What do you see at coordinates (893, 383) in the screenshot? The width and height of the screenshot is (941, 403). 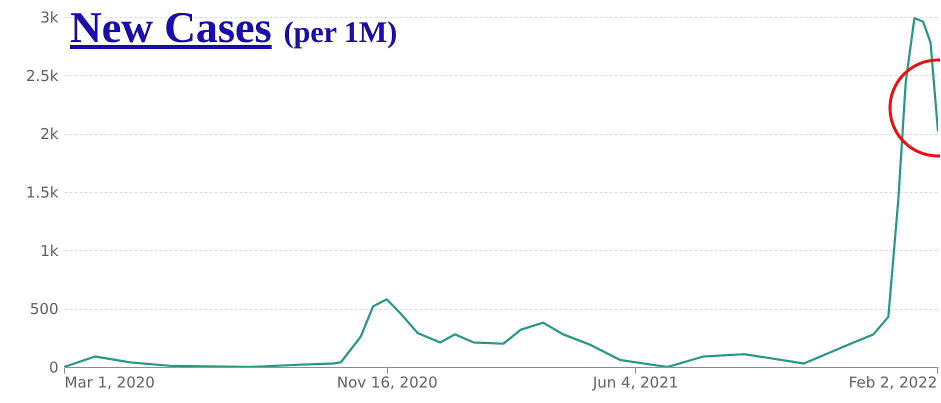 I see `x-tick-label: Feb 2, 2022` at bounding box center [893, 383].